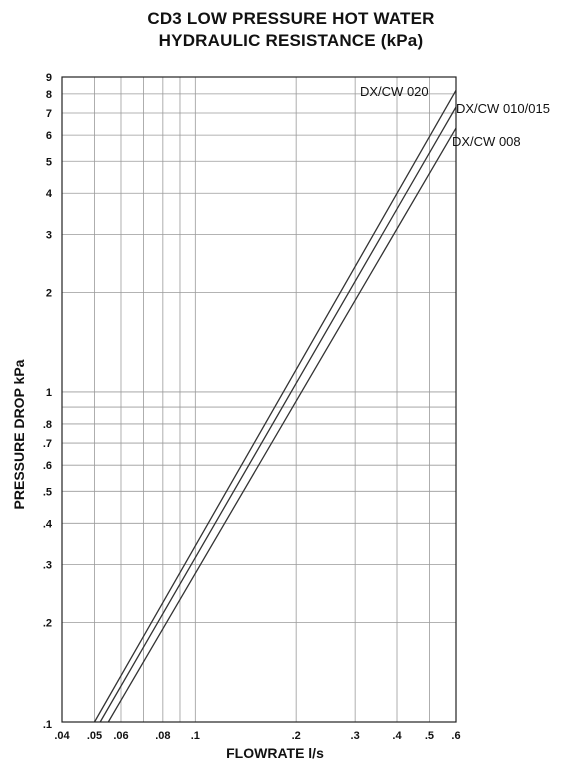  What do you see at coordinates (47, 466) in the screenshot?
I see `y-tick-label: .6` at bounding box center [47, 466].